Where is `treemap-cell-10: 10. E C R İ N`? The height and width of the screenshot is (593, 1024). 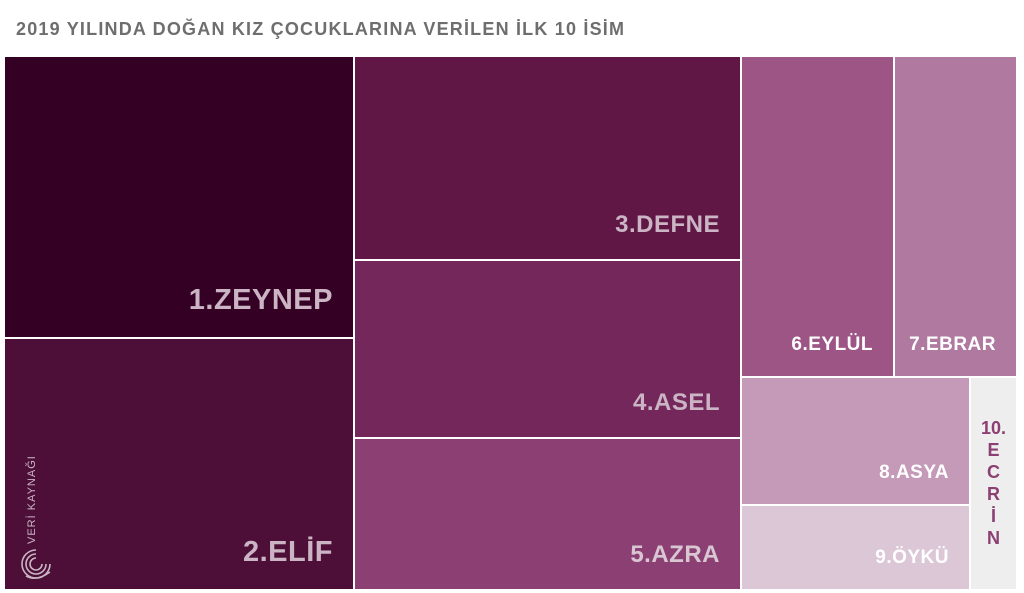 treemap-cell-10: 10. E C R İ N is located at coordinates (993, 483).